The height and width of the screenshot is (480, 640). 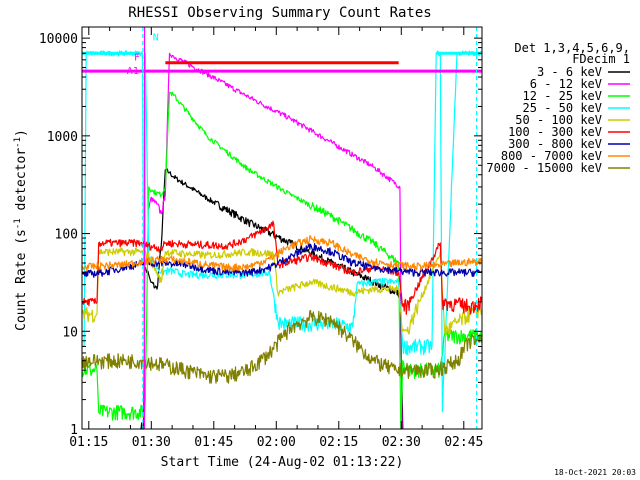 I want to click on legend-entry-label: 50 - 100 keV, so click(x=558, y=120).